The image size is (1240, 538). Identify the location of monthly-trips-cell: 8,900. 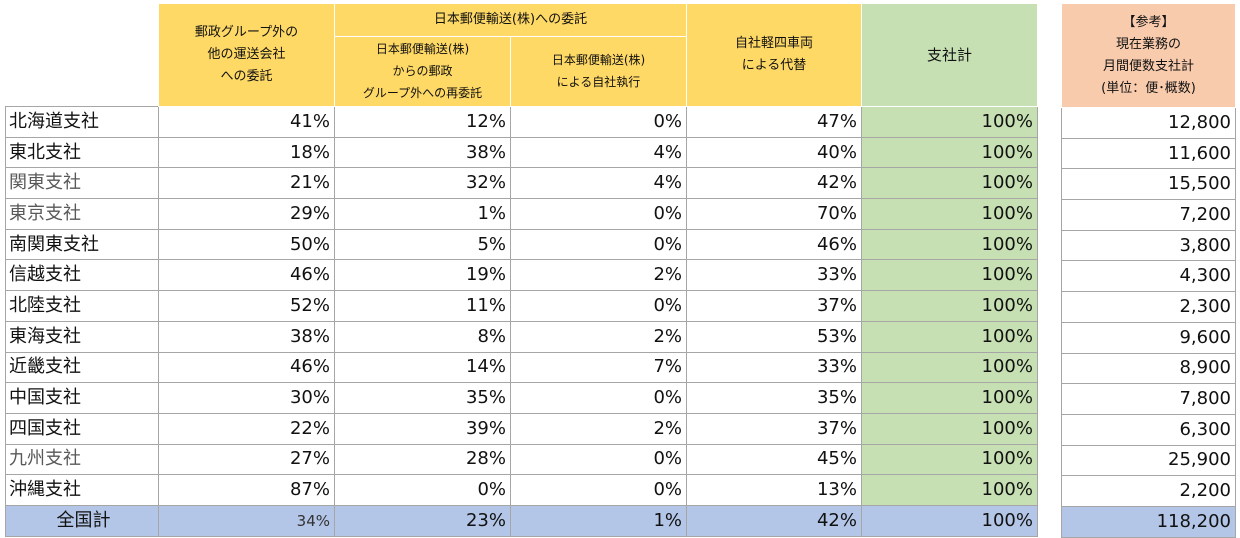
(1148, 368).